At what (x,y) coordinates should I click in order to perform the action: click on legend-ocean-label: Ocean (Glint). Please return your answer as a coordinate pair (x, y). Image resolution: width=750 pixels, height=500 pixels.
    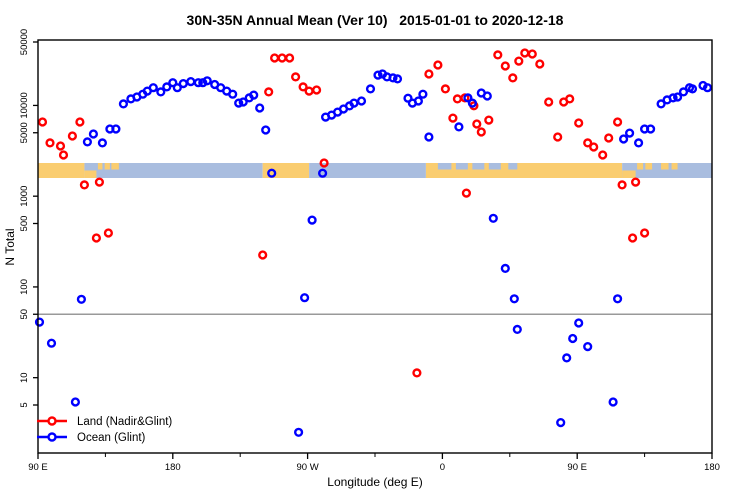
    Looking at the image, I should click on (111, 438).